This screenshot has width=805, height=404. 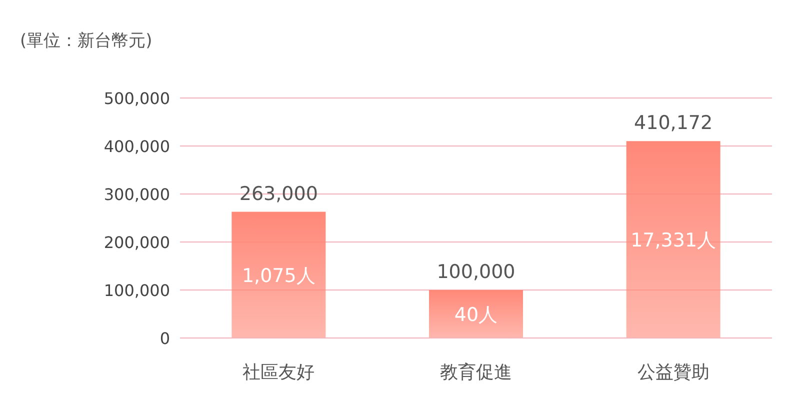 I want to click on y-tick-label: 300,000, so click(x=137, y=194).